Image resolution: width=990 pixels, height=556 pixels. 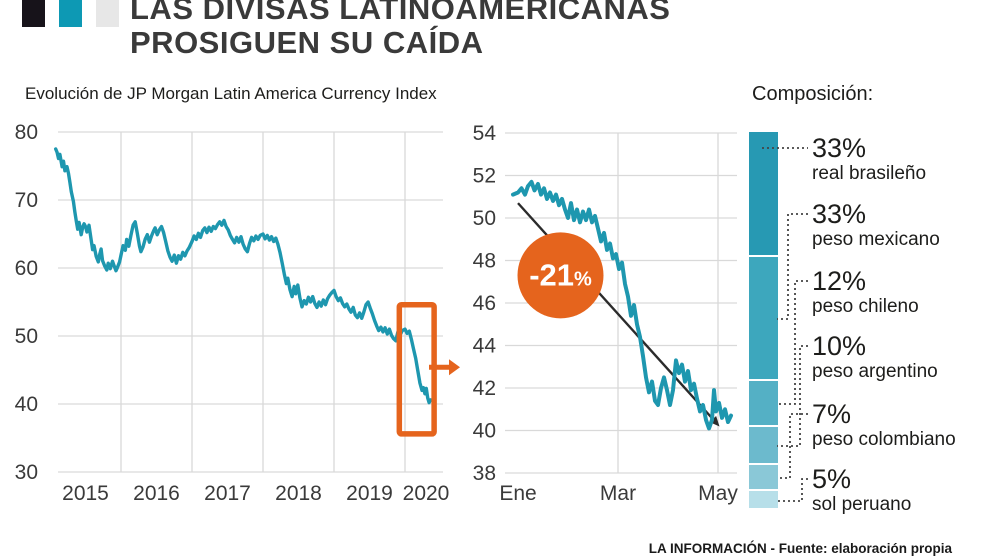 I want to click on x-axis-tick-left: 2016, so click(x=156, y=493).